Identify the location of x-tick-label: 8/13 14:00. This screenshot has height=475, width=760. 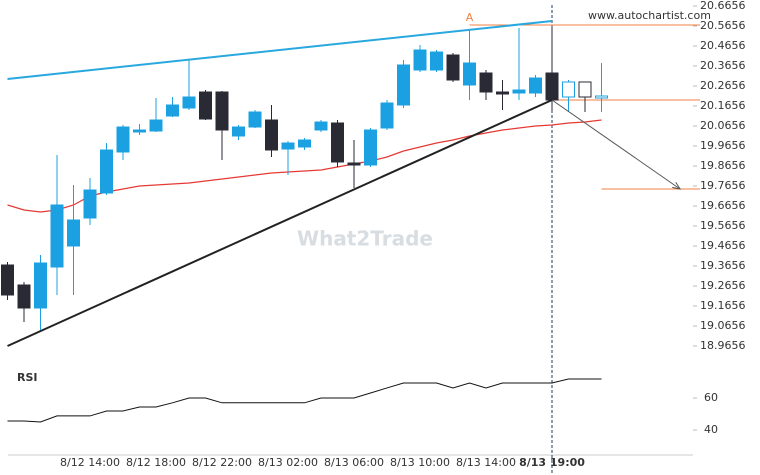
(486, 462).